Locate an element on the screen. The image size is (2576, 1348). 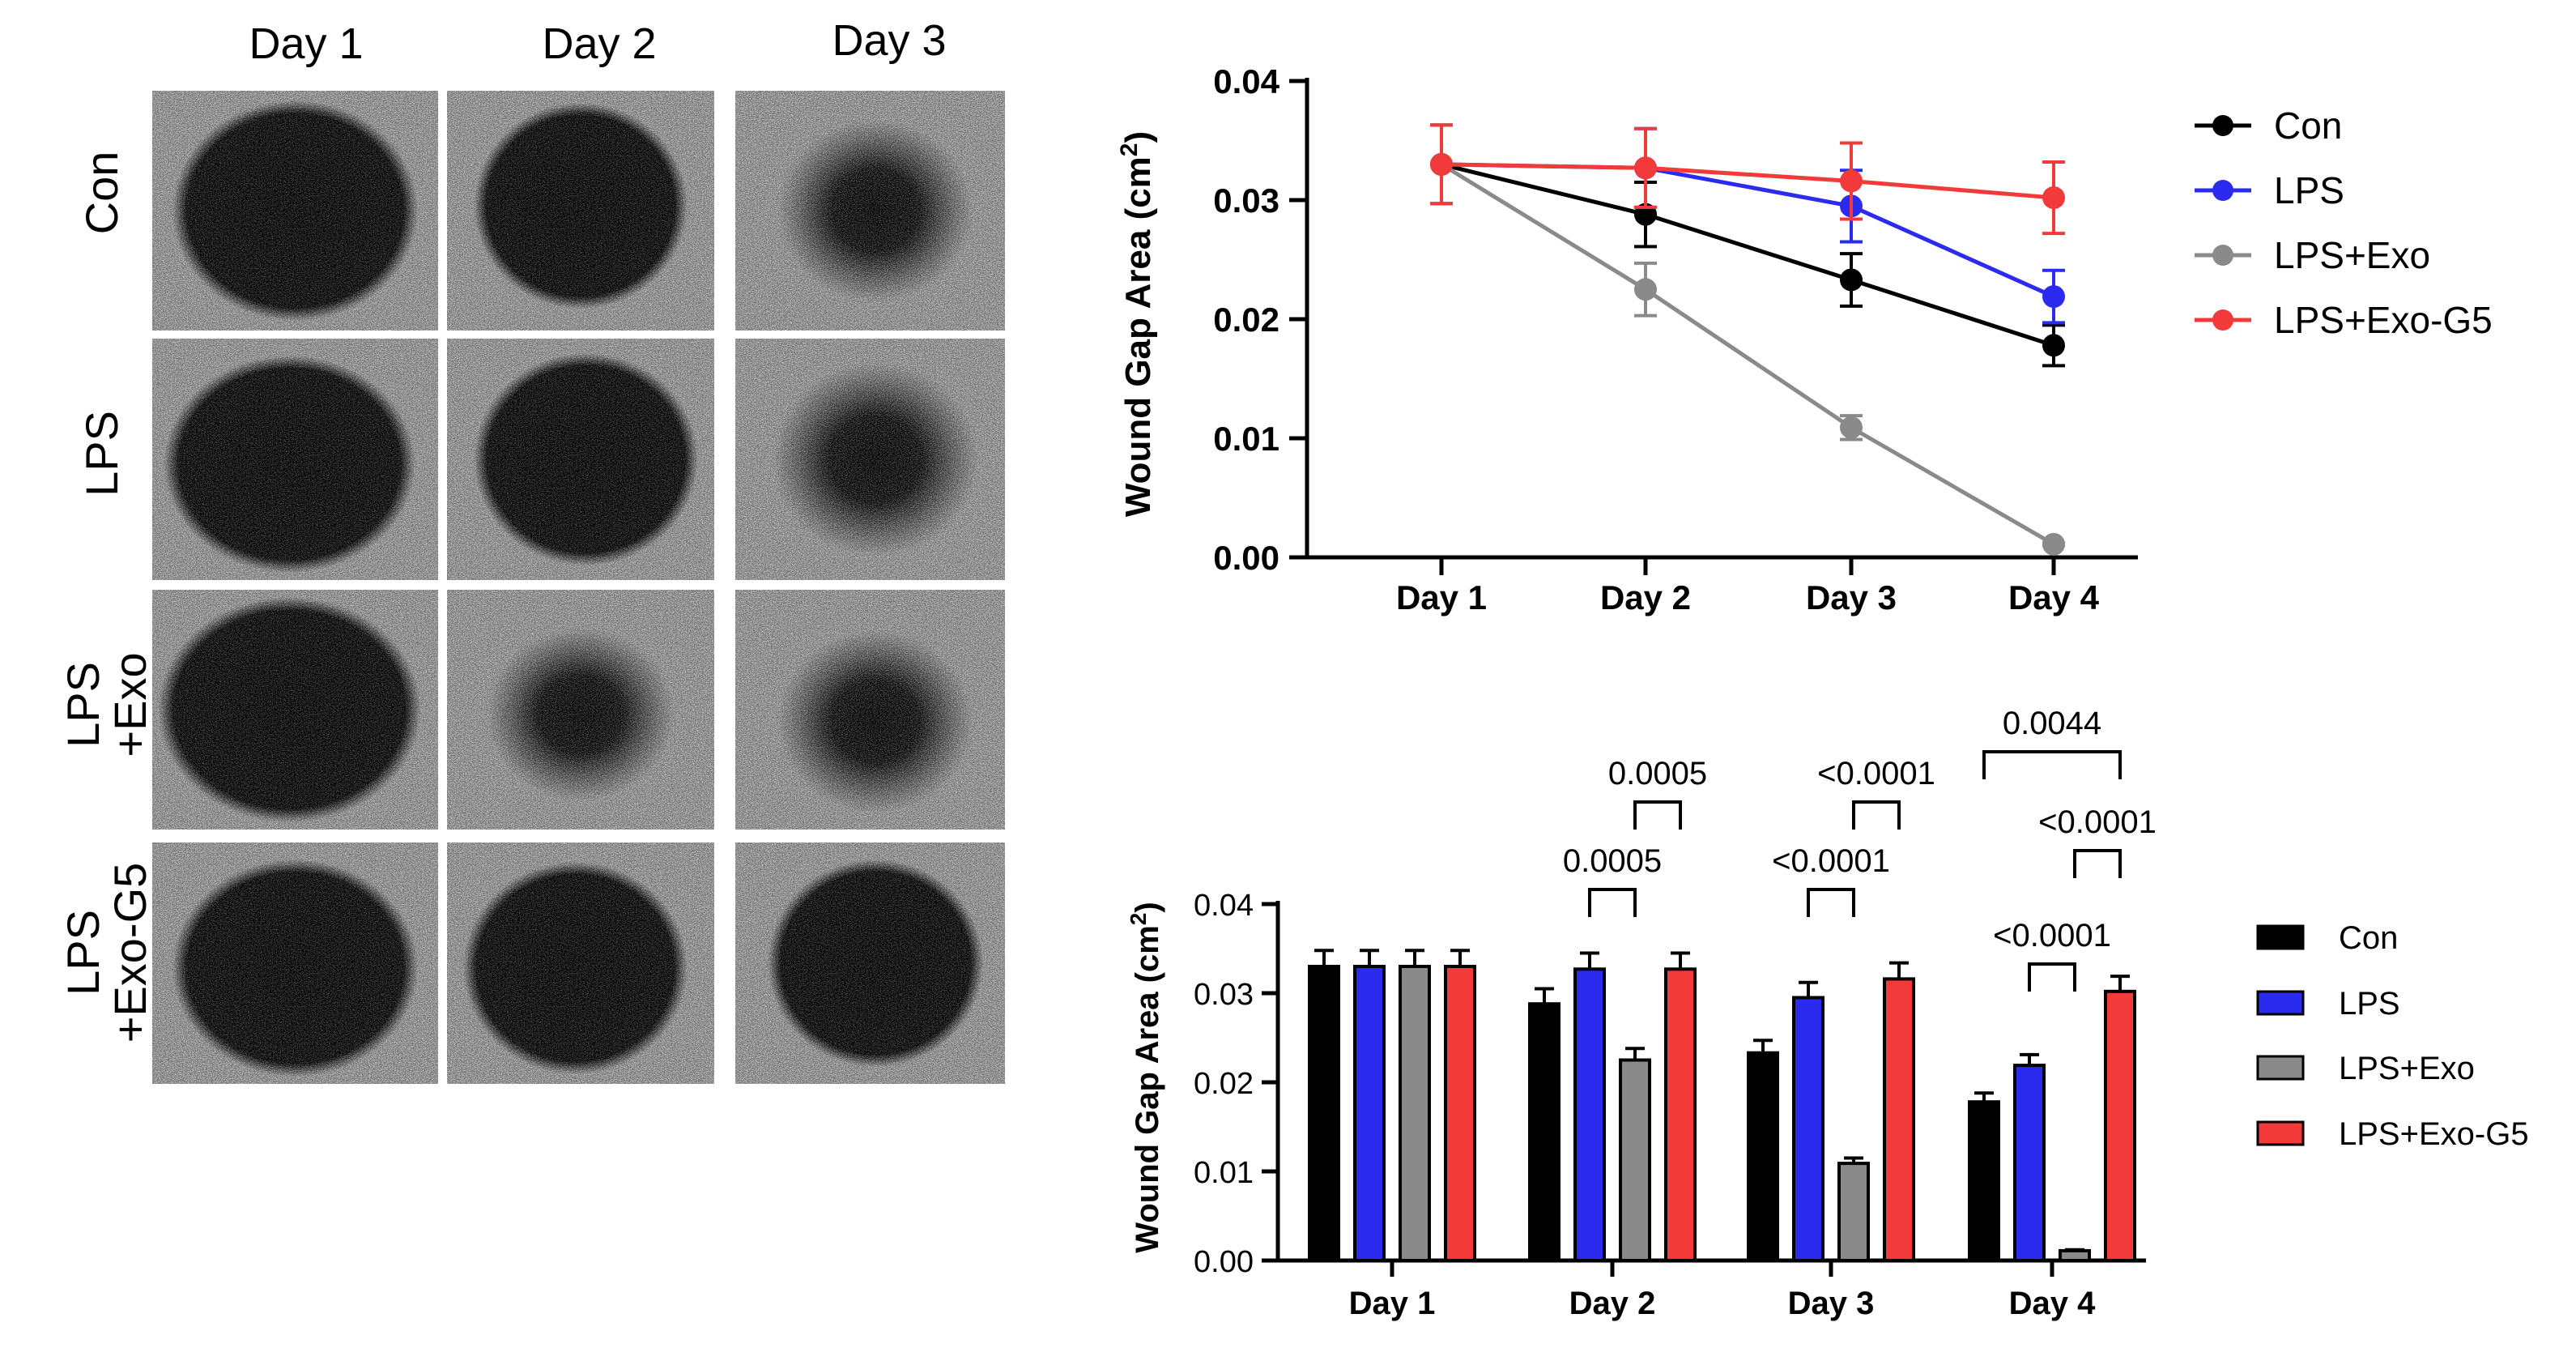
y-tick-label: 0.00 is located at coordinates (1224, 1262).